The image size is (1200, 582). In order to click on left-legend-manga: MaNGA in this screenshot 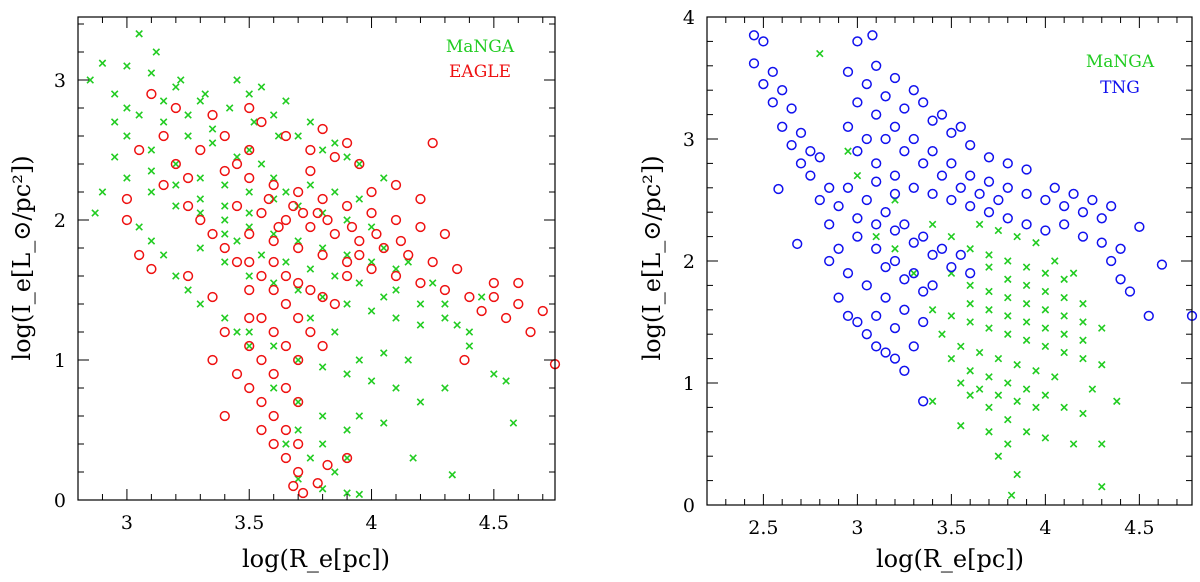, I will do `click(480, 47)`.